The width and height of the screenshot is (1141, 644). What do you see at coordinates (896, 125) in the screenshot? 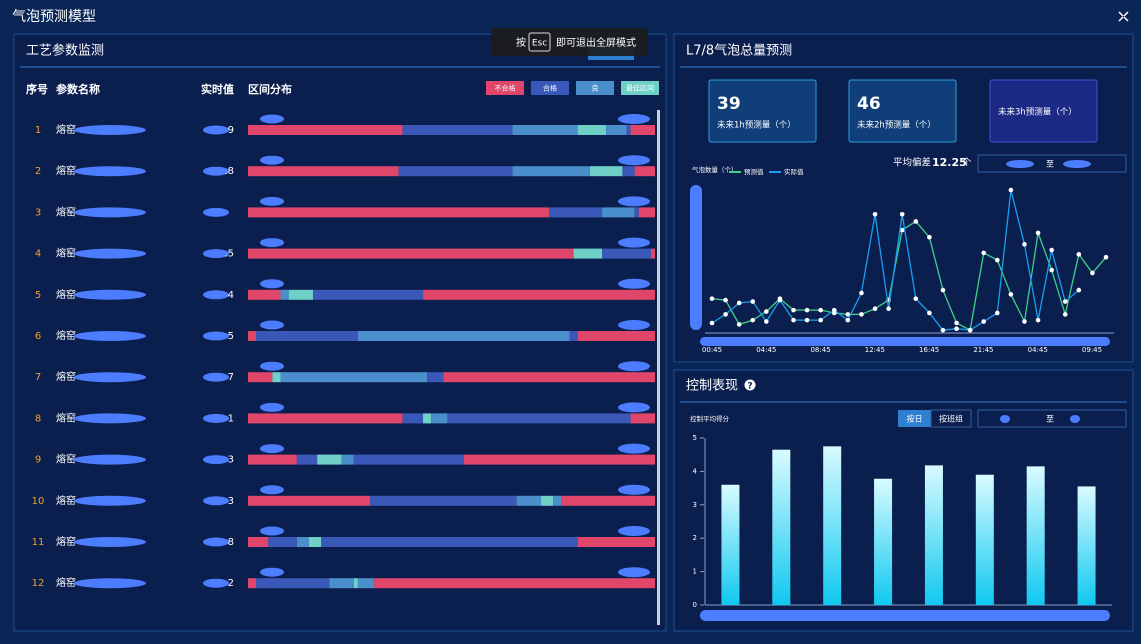
I see `card-label: 未来2h预测量（个）` at bounding box center [896, 125].